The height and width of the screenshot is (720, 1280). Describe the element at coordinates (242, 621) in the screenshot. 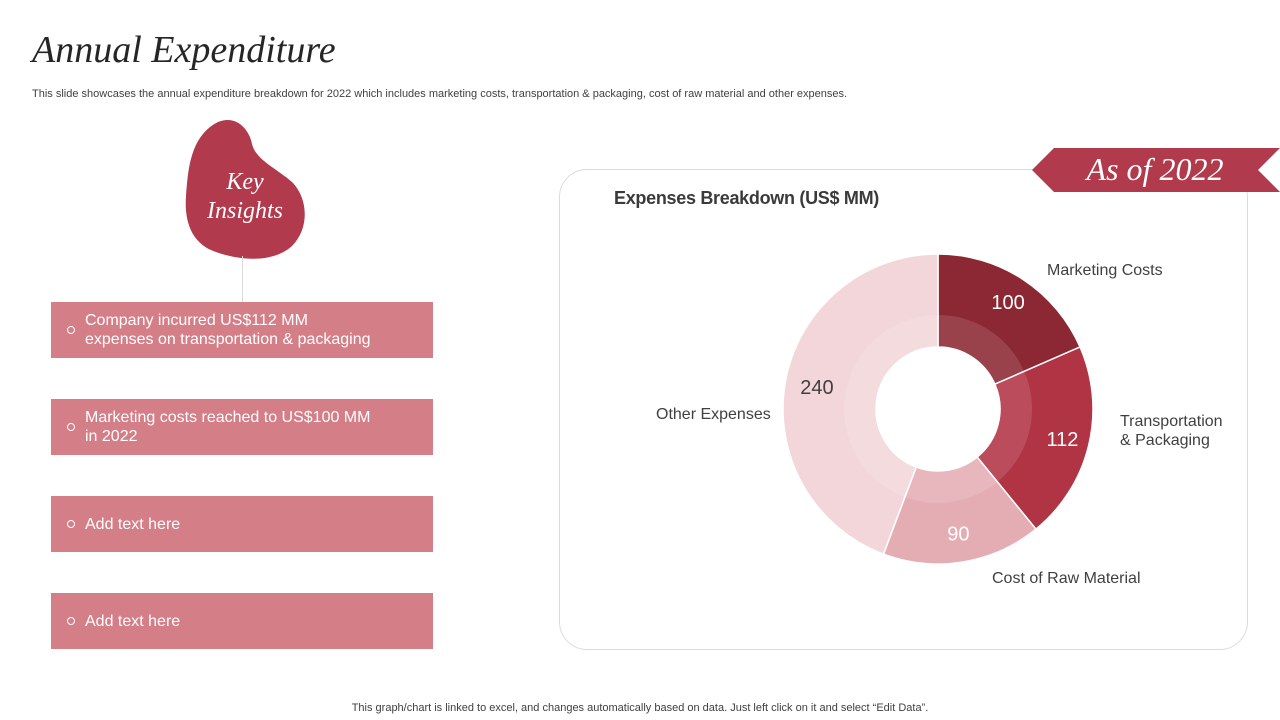

I see `insight-box-4: Add text here` at that location.